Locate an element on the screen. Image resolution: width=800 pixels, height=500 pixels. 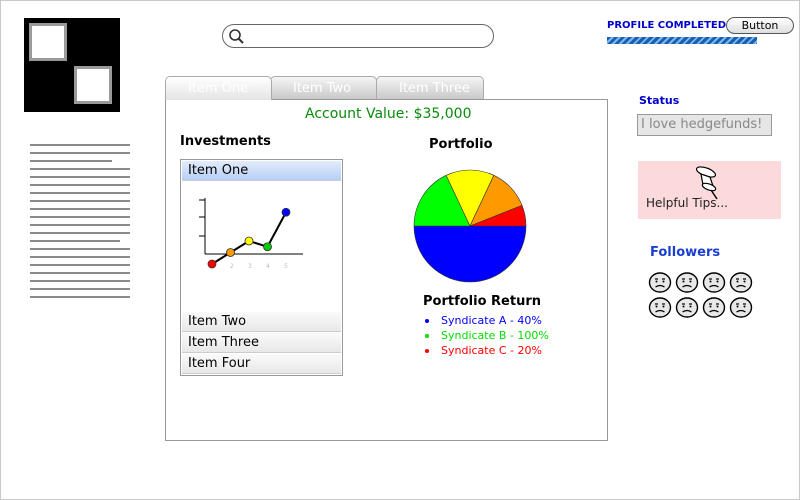
legend-label: Syndicate B - 100% is located at coordinates (495, 335).